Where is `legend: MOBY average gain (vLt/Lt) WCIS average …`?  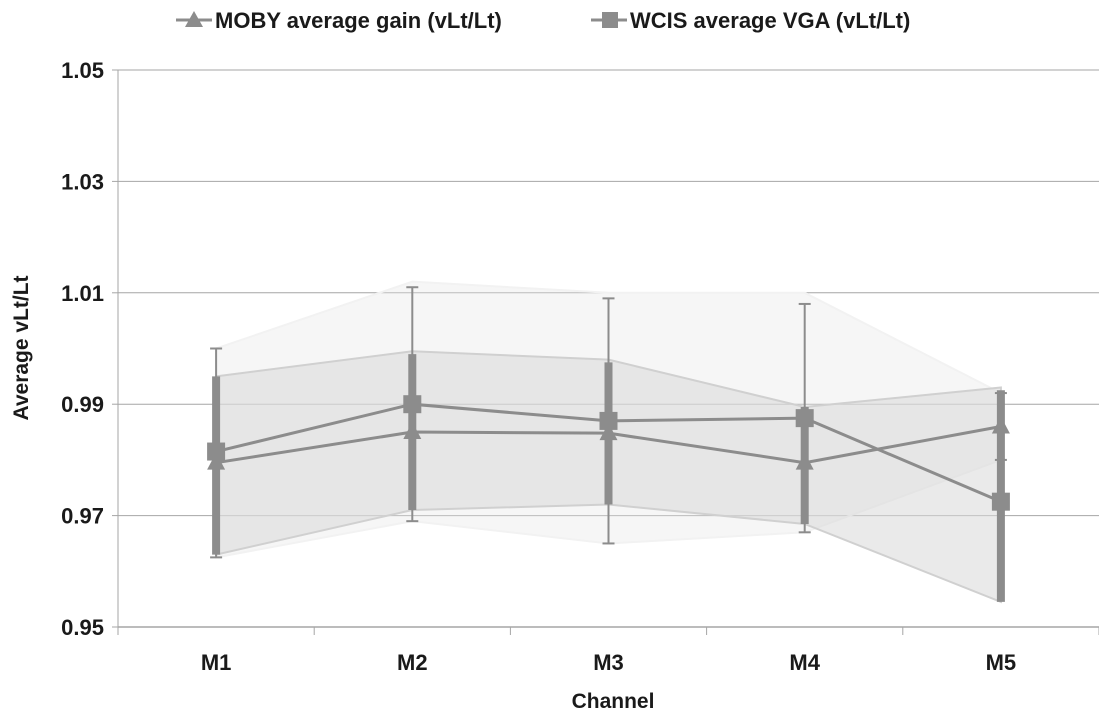
legend: MOBY average gain (vLt/Lt) WCIS average … is located at coordinates (543, 20).